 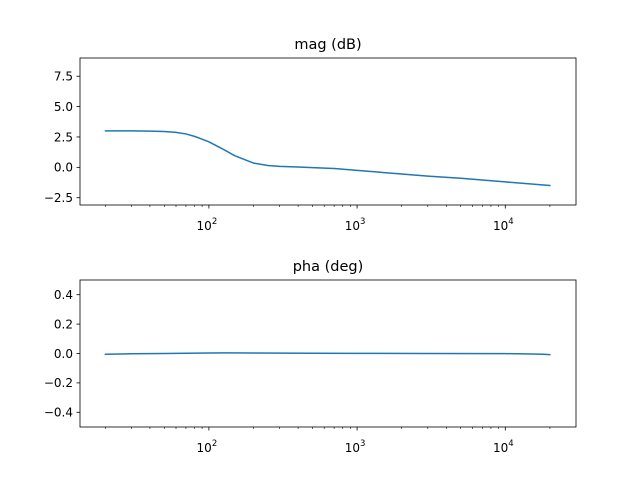 I want to click on y-tick-label: 0.2, so click(x=63, y=324).